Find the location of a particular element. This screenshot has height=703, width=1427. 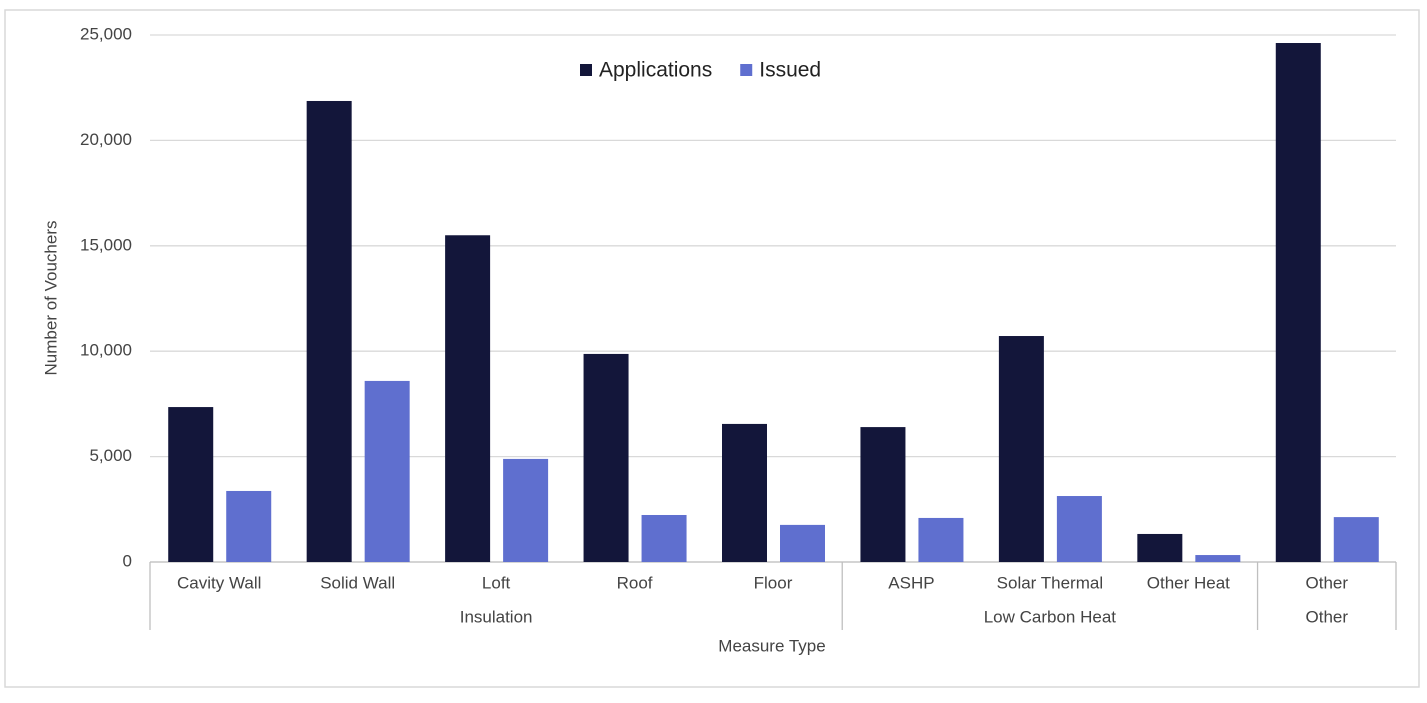

x-tick-label: Loft is located at coordinates (496, 582).